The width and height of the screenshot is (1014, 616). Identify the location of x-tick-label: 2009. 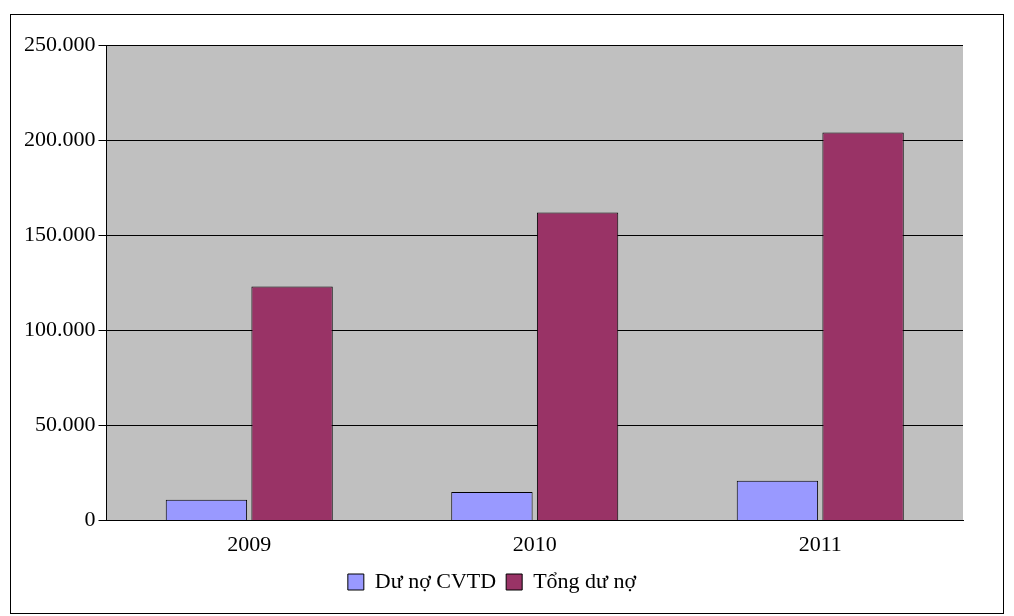
(249, 543).